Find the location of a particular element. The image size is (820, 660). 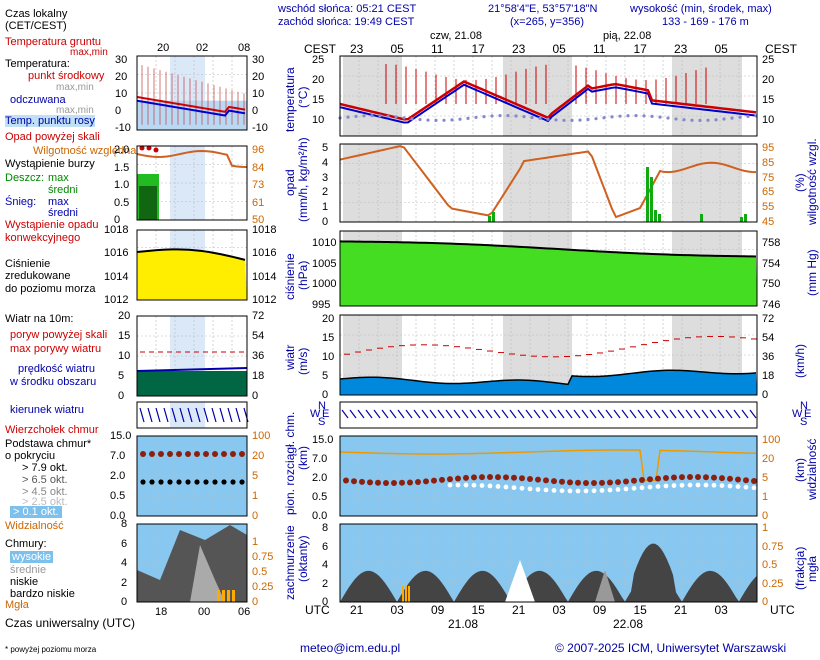

footnote: * powyżej poziomu morza is located at coordinates (51, 649).